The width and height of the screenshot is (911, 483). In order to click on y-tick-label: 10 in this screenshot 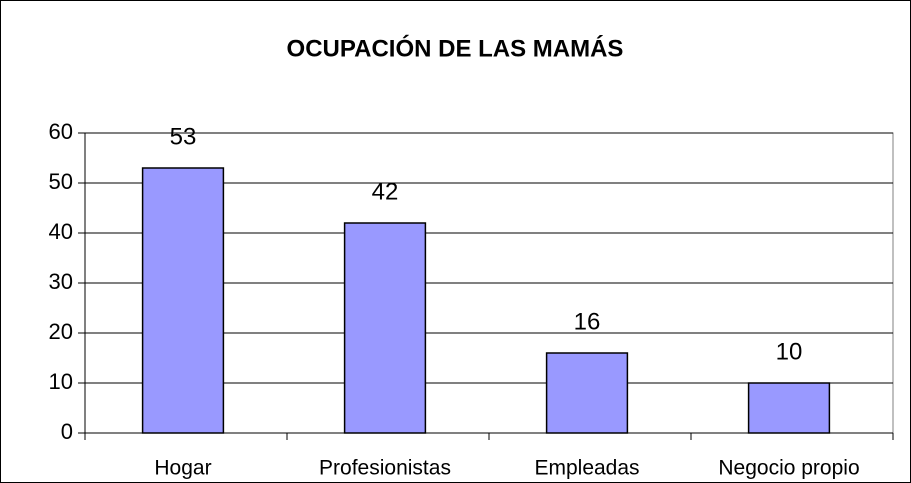, I will do `click(61, 381)`.